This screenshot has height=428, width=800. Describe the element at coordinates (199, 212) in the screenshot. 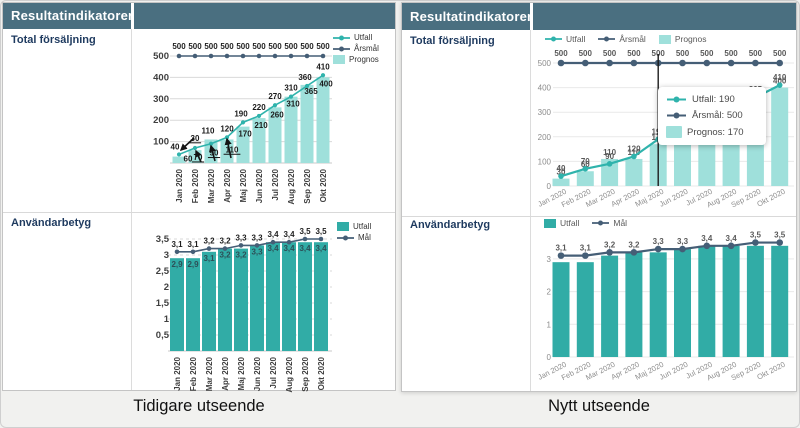

I see `row-divider` at that location.